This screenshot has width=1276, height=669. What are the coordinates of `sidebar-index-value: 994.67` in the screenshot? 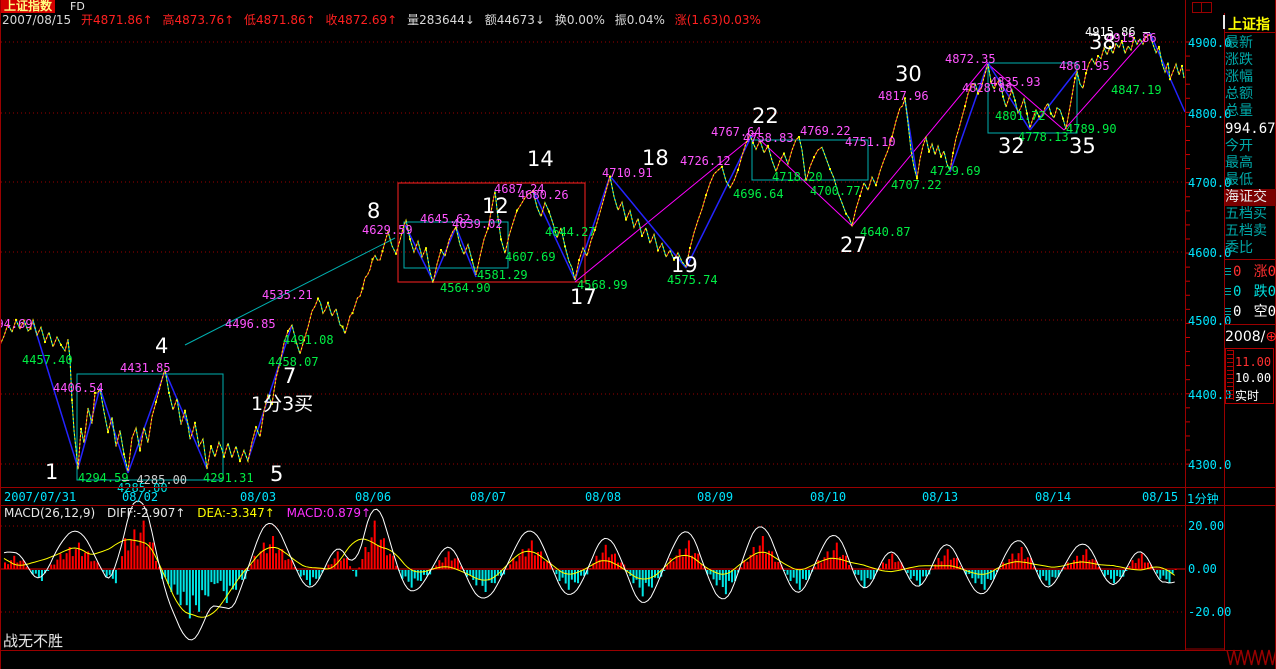 It's located at (1250, 129).